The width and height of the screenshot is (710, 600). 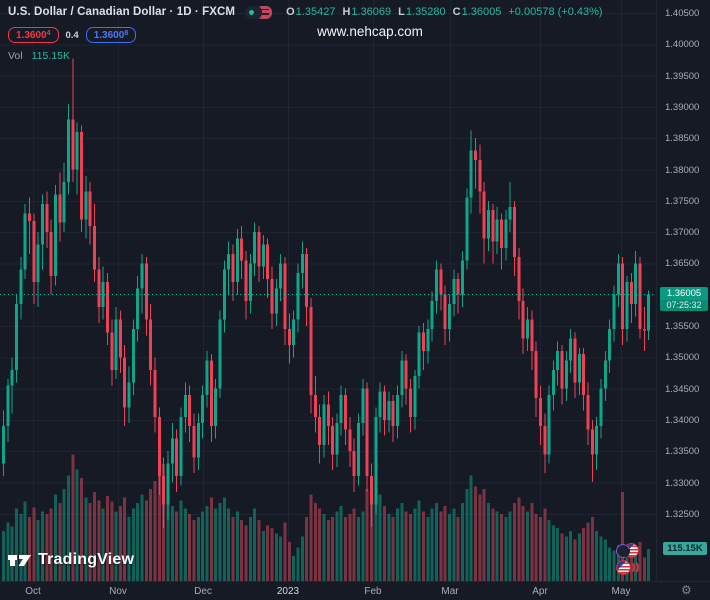 I want to click on gear-icon: ⚙, so click(x=686, y=590).